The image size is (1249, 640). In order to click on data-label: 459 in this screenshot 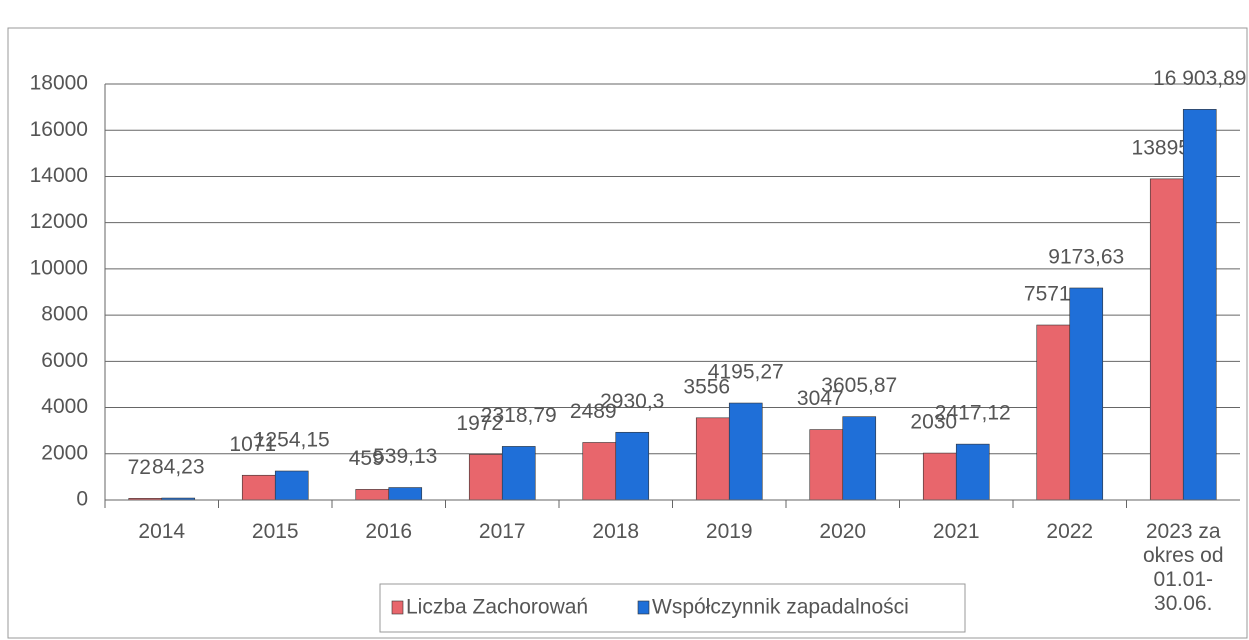, I will do `click(366, 458)`.